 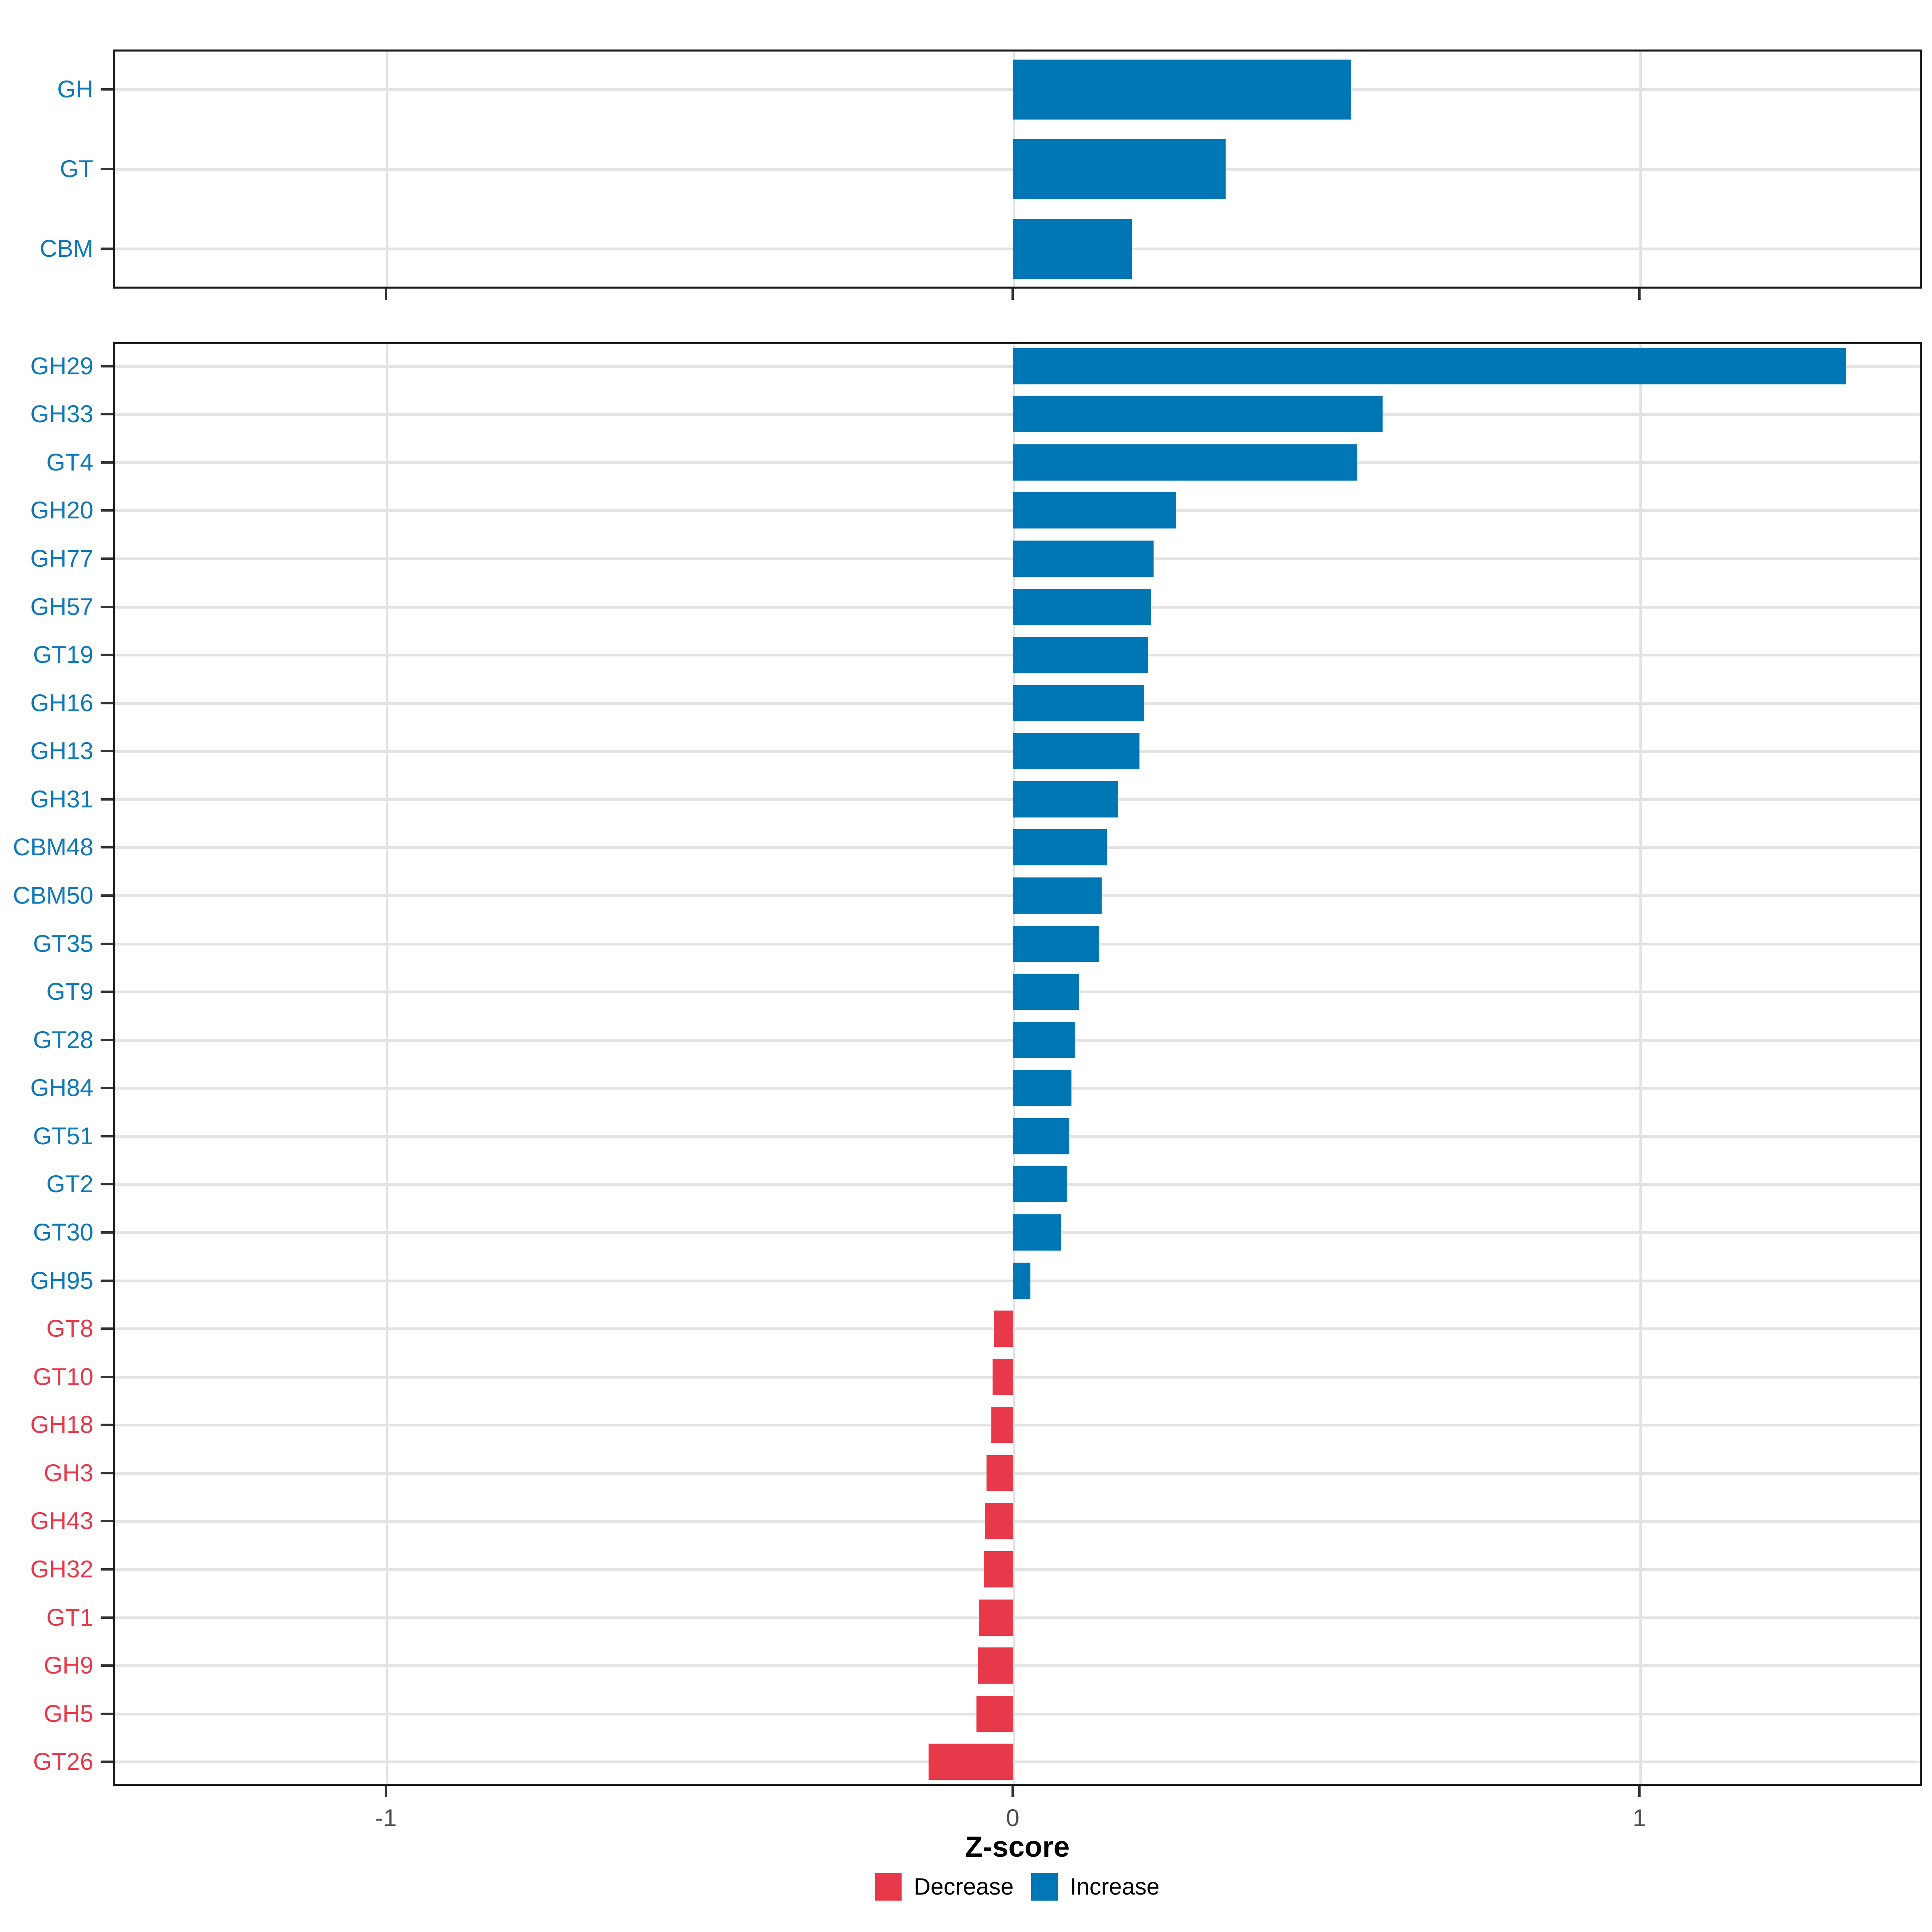 I want to click on y-label-CBM: CBM, so click(x=66, y=248).